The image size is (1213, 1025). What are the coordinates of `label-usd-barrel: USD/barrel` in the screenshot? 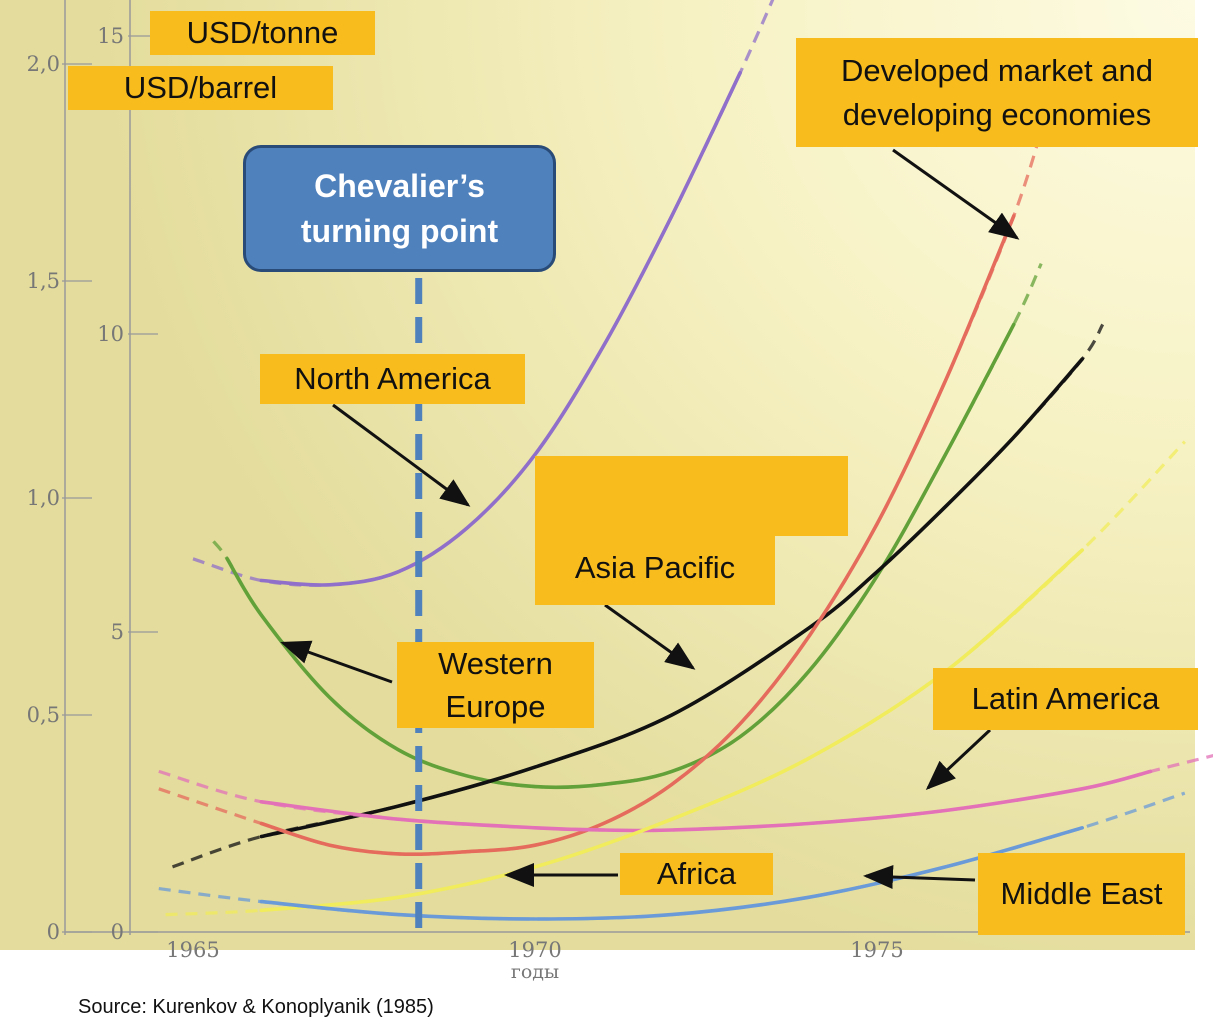 It's located at (200, 88).